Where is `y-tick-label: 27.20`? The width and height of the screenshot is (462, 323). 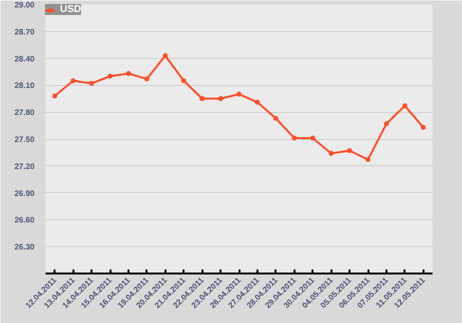 y-tick-label: 27.20 is located at coordinates (25, 166).